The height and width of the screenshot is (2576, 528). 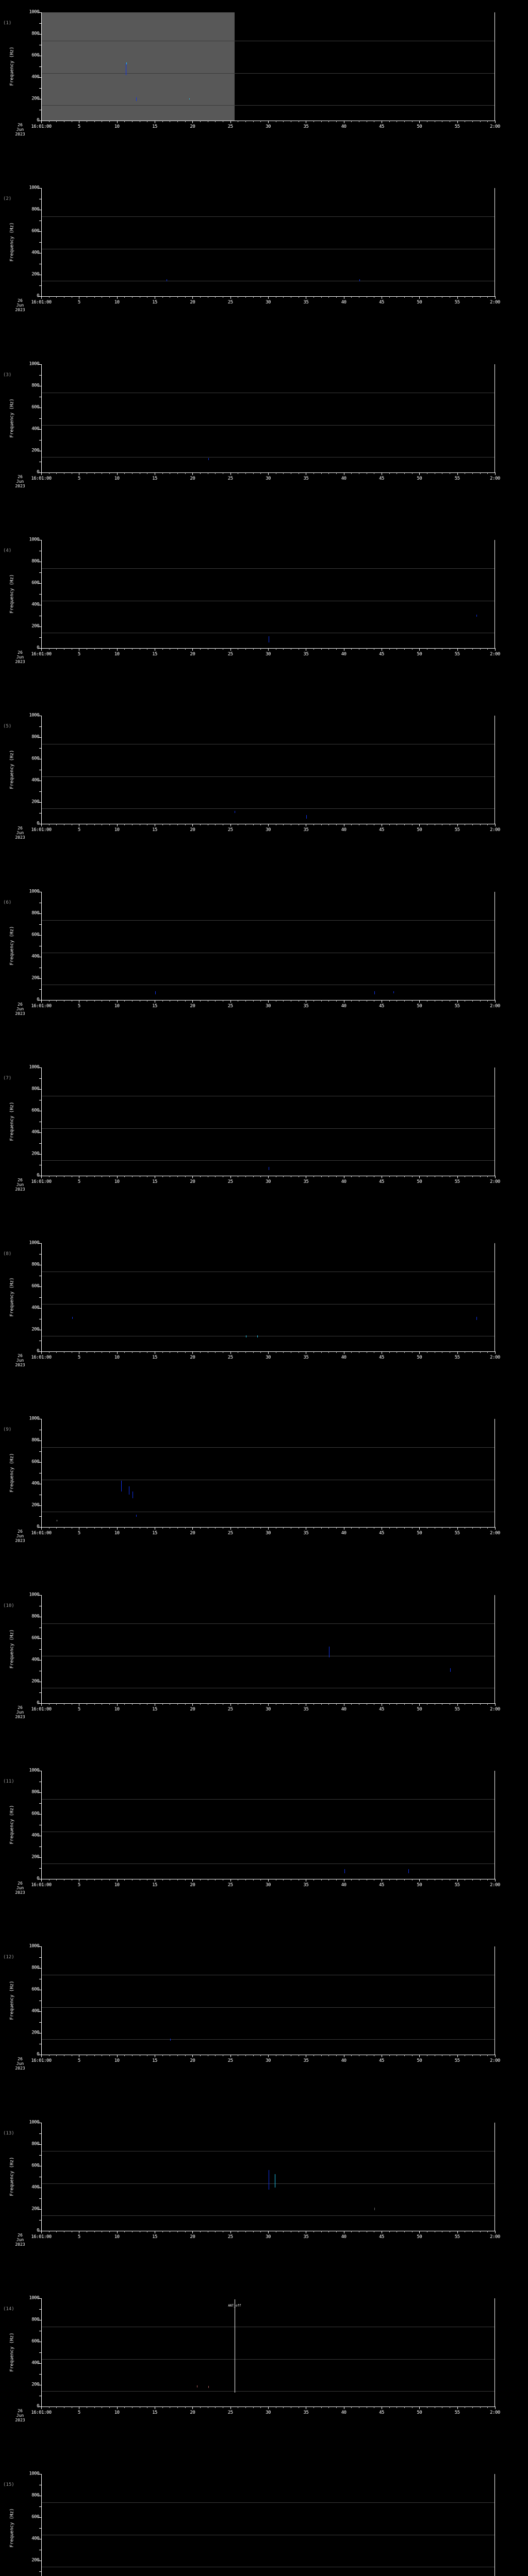 I want to click on y-axis-label: Frequency (Hz), so click(x=12, y=2000).